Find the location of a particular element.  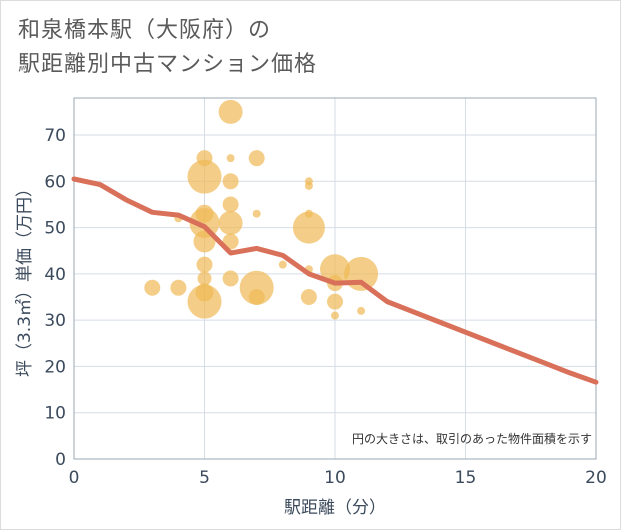

x-axis-label: 駅距離（分） is located at coordinates (335, 508).